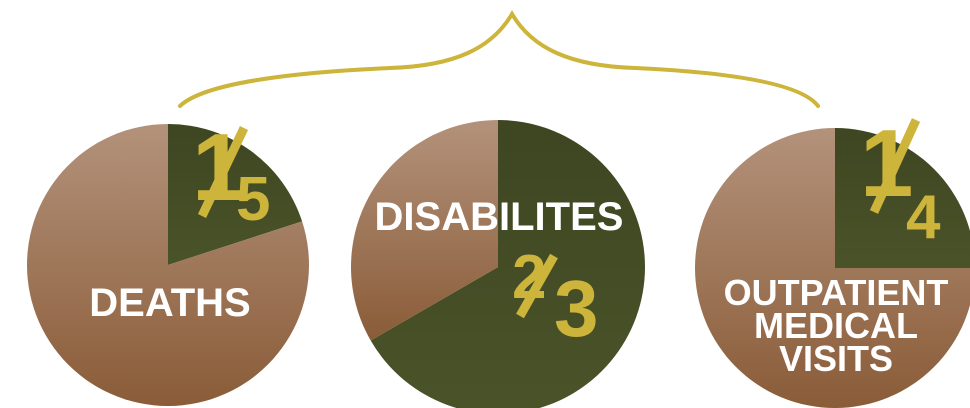 The height and width of the screenshot is (408, 970). What do you see at coordinates (923, 217) in the screenshot?
I see `fraction-denominator: 4` at bounding box center [923, 217].